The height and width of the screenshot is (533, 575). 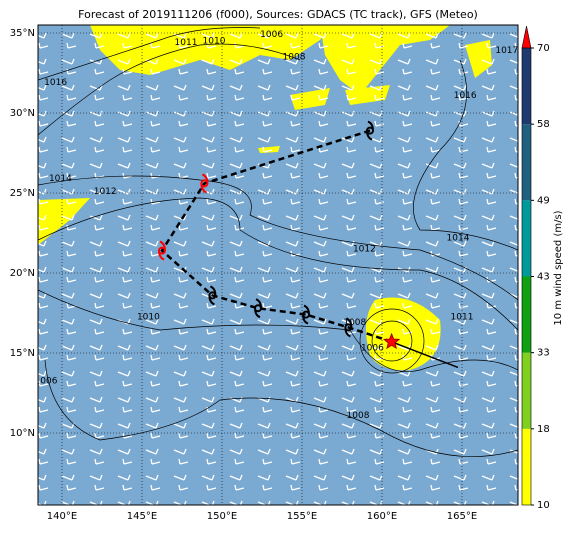 What do you see at coordinates (543, 277) in the screenshot?
I see `colorbar-tick-label: 43` at bounding box center [543, 277].